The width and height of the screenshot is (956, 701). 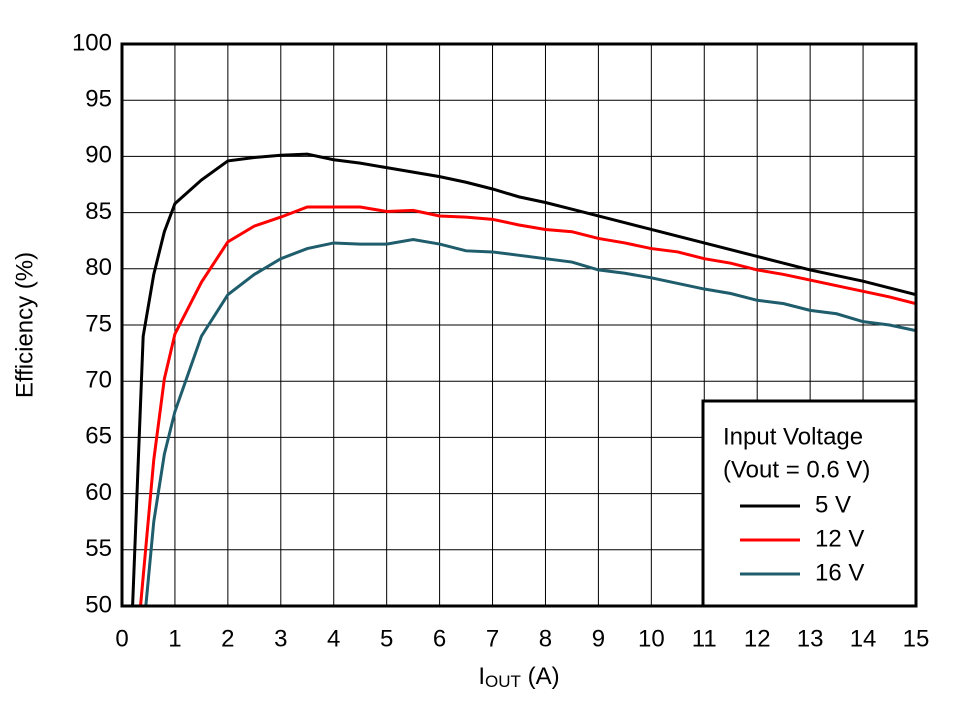 I want to click on x-tick-label: 5, so click(x=386, y=638).